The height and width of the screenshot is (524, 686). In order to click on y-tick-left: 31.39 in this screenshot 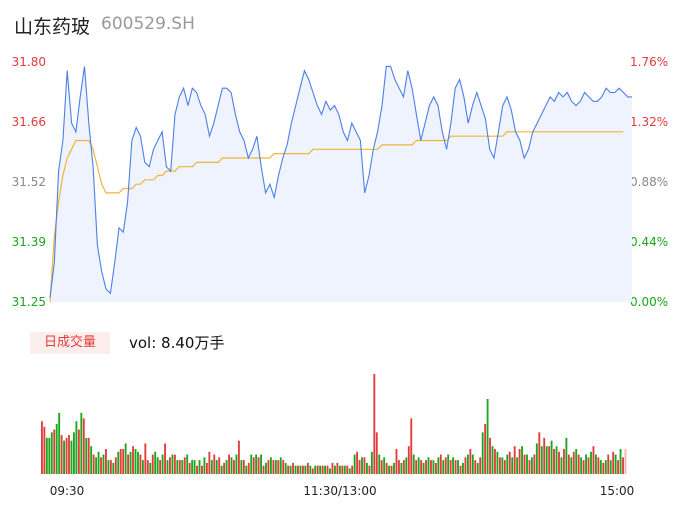, I will do `click(29, 242)`.